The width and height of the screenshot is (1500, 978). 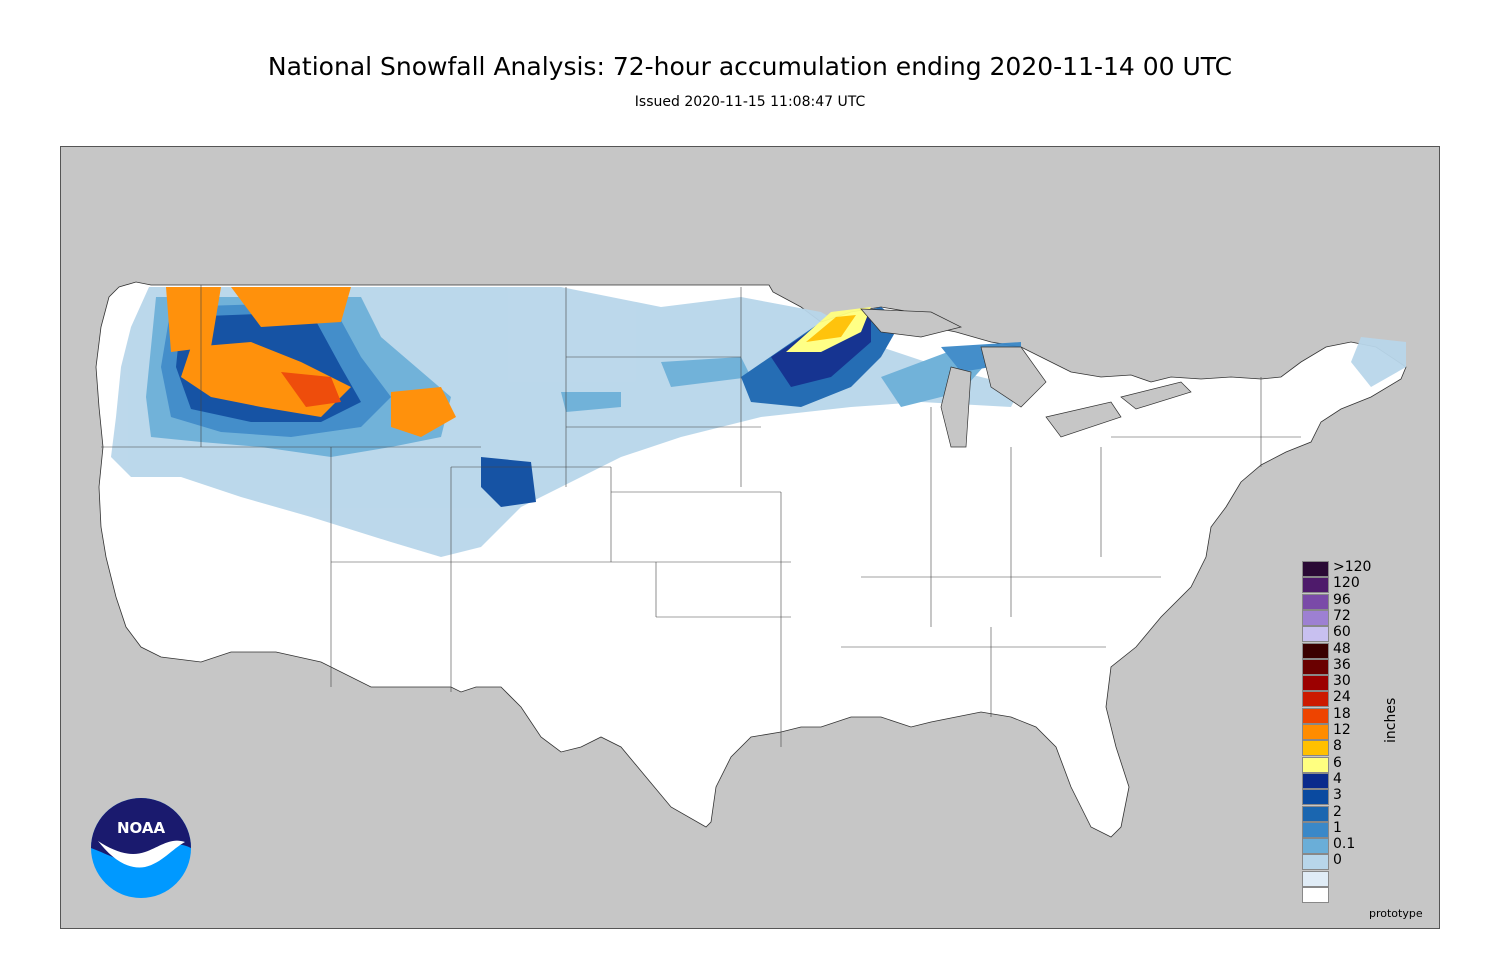 What do you see at coordinates (1352, 567) in the screenshot?
I see `legend-label: >120` at bounding box center [1352, 567].